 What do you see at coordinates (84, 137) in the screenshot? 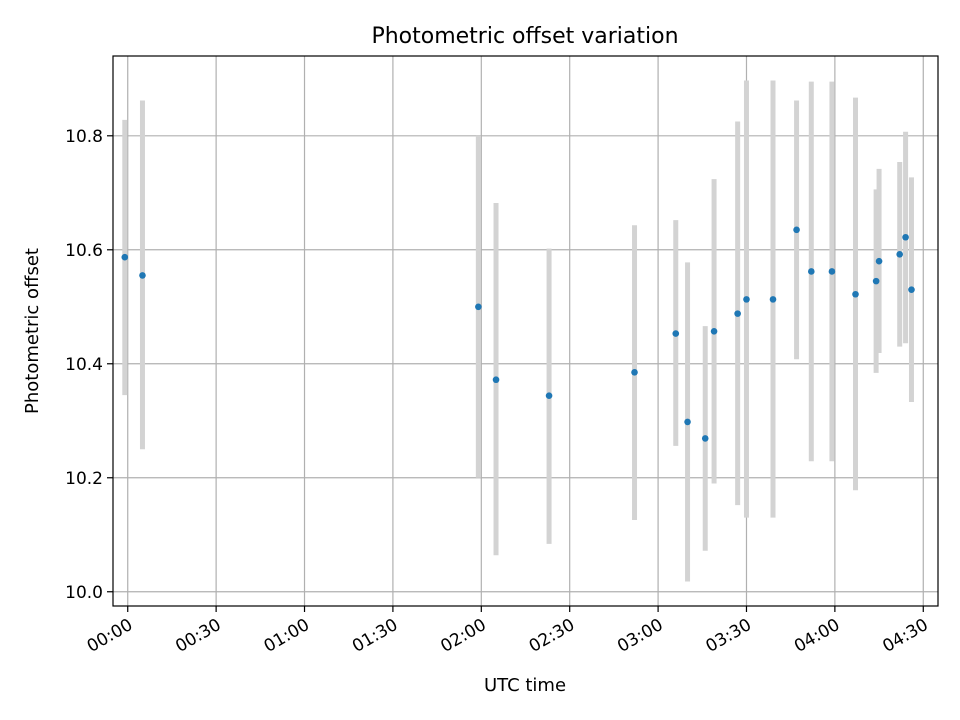
I see `y-tick-label: 10.8` at bounding box center [84, 137].